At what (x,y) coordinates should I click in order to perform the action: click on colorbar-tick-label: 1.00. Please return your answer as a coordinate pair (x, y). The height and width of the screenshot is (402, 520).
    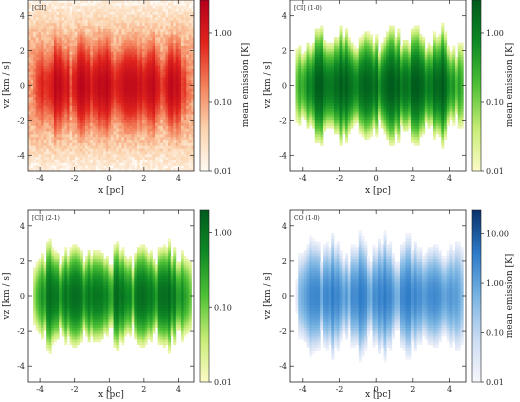
    Looking at the image, I should click on (223, 33).